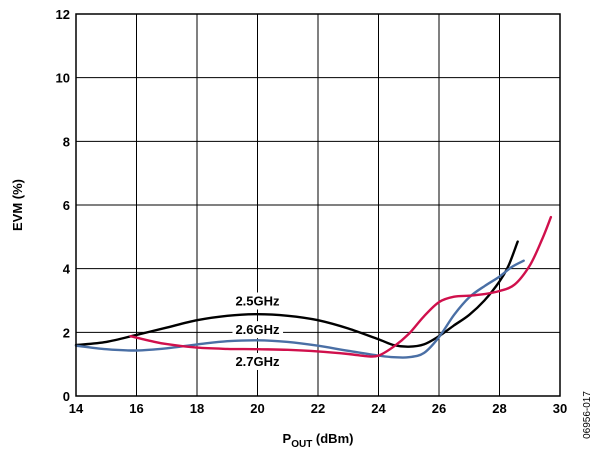  Describe the element at coordinates (63, 78) in the screenshot. I see `y-tick-label: 10` at that location.